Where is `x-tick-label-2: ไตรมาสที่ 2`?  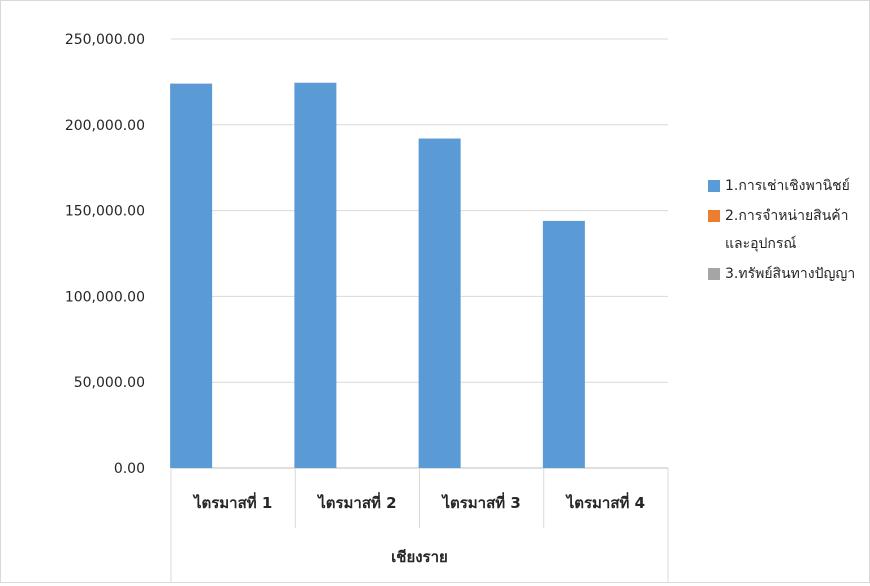 x-tick-label-2: ไตรมาสที่ 2 is located at coordinates (356, 502).